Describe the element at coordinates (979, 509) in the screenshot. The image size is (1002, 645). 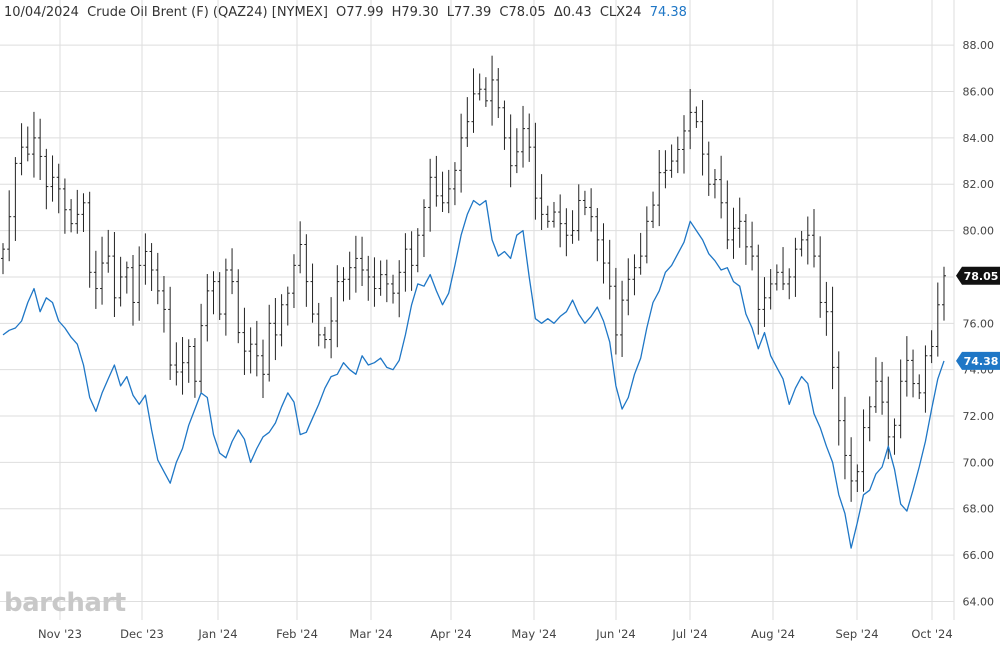
I see `y-tick-label: 68.00` at that location.